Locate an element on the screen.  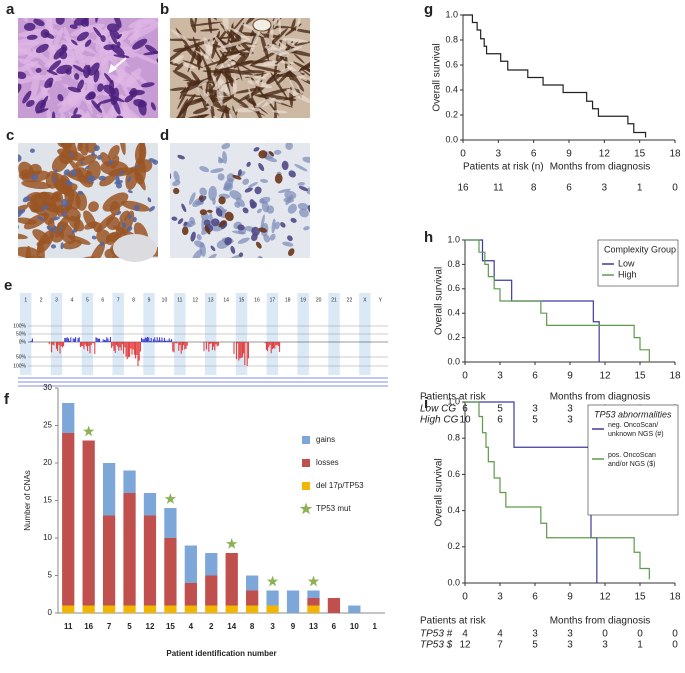
y-tick-label: 0.6 is located at coordinates (453, 474).